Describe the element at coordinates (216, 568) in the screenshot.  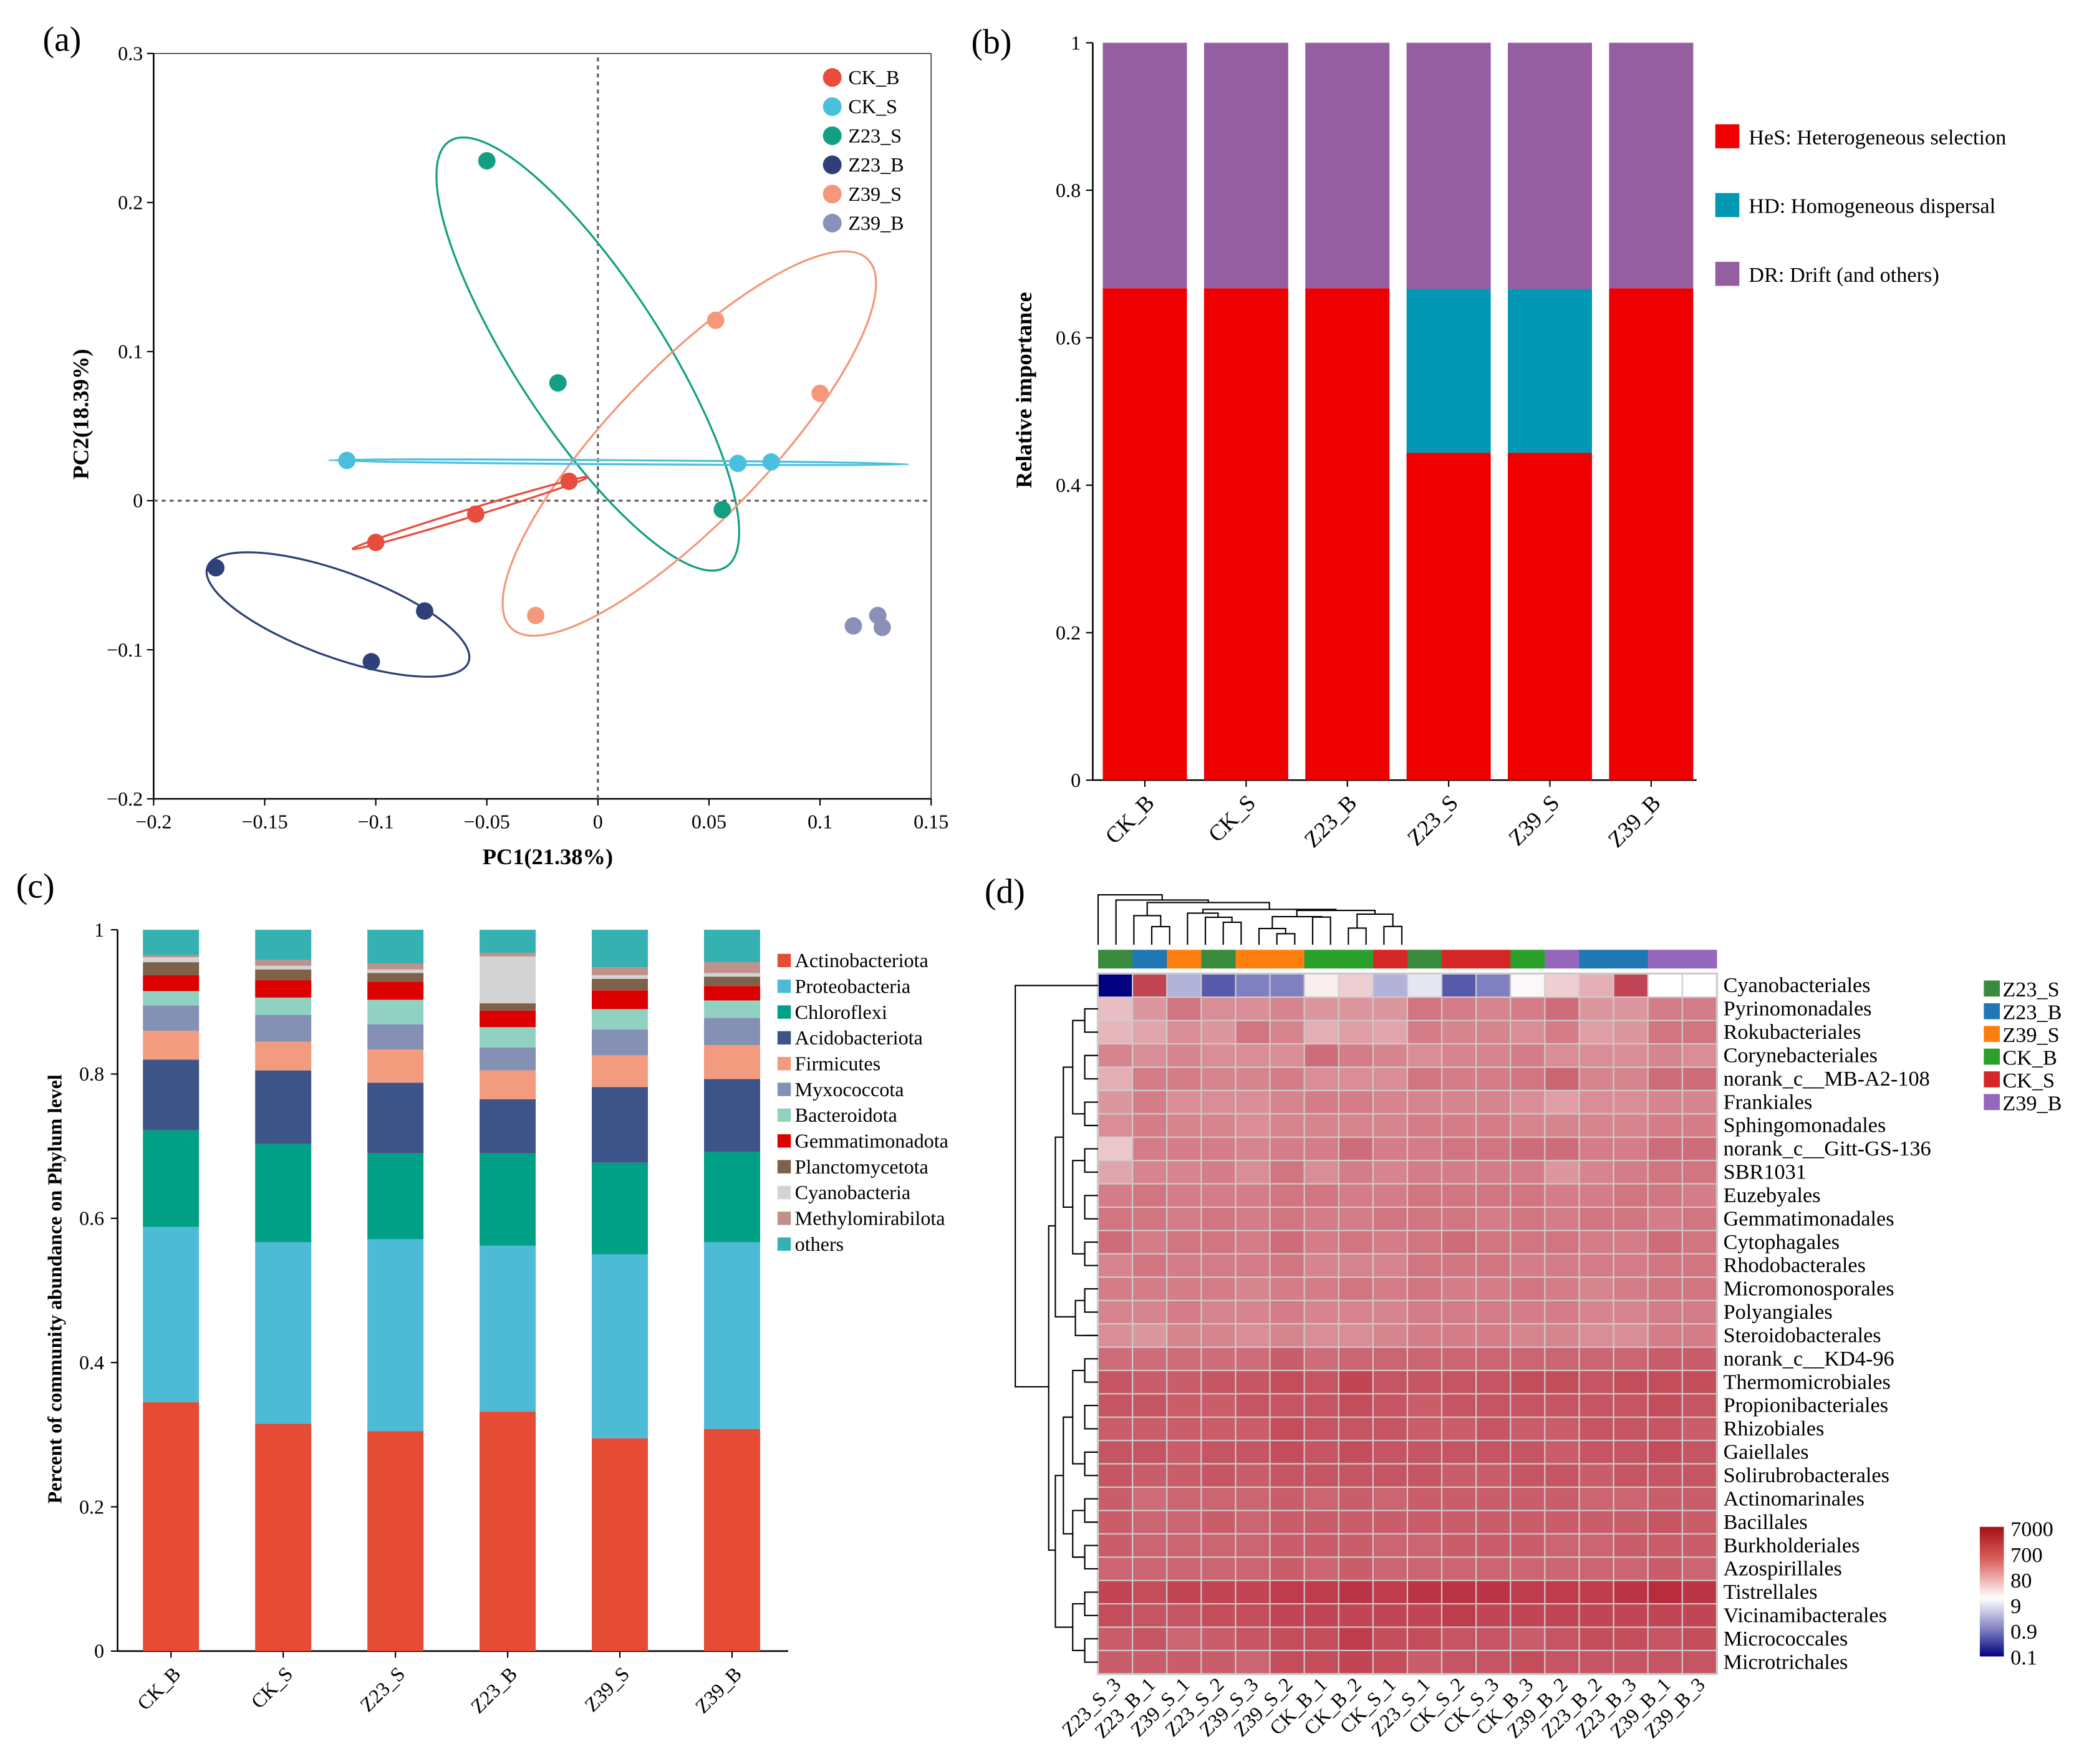
I see `point-Z23_B` at that location.